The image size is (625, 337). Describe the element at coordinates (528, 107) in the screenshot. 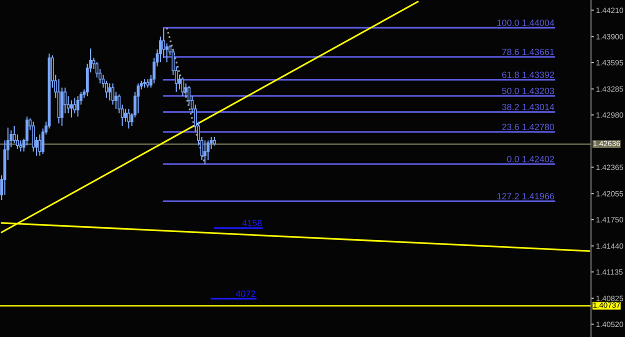

I see `series-label: 38.2 1.43014` at that location.